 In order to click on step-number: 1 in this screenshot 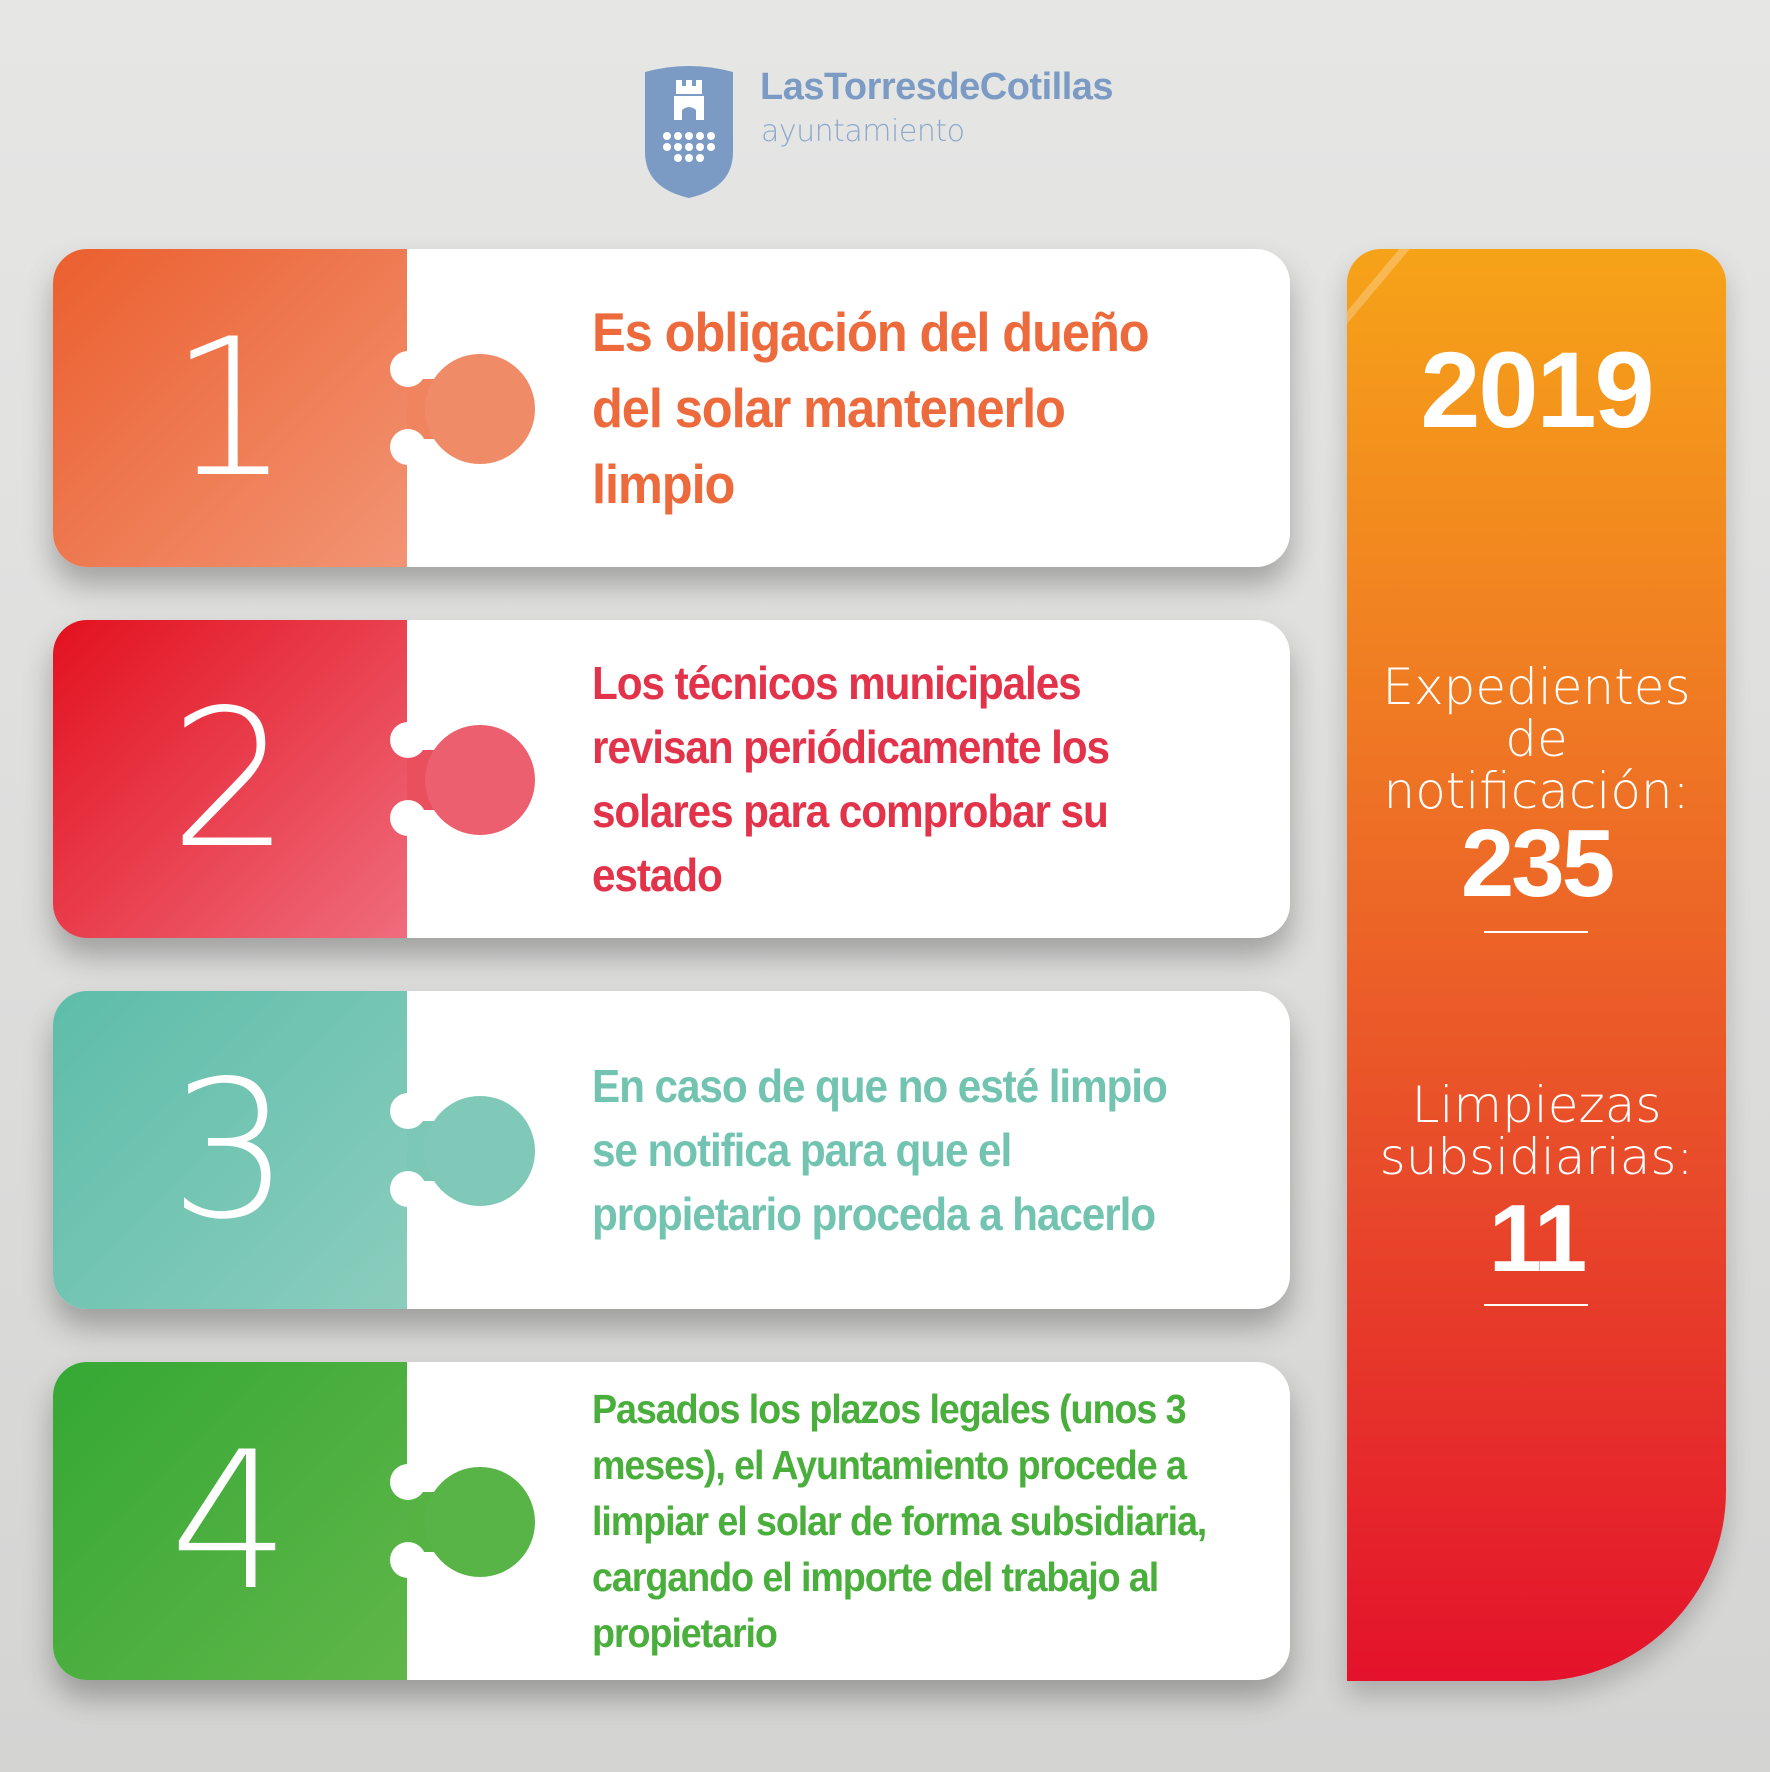, I will do `click(230, 408)`.